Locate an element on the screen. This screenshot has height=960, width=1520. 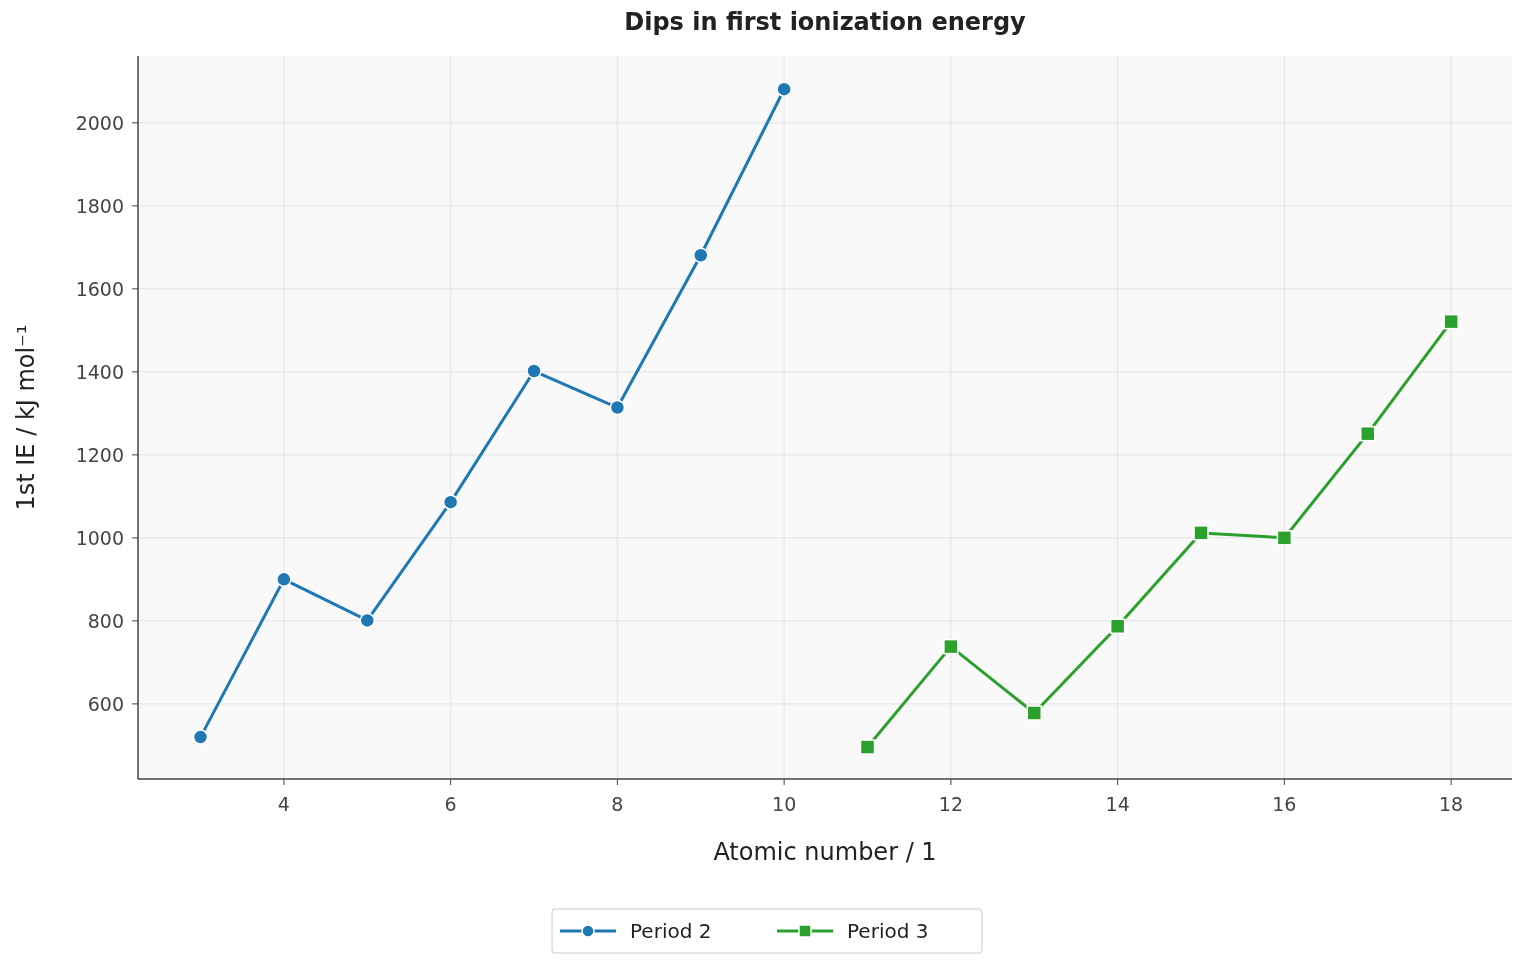
x-tick-label: 18 is located at coordinates (1451, 804).